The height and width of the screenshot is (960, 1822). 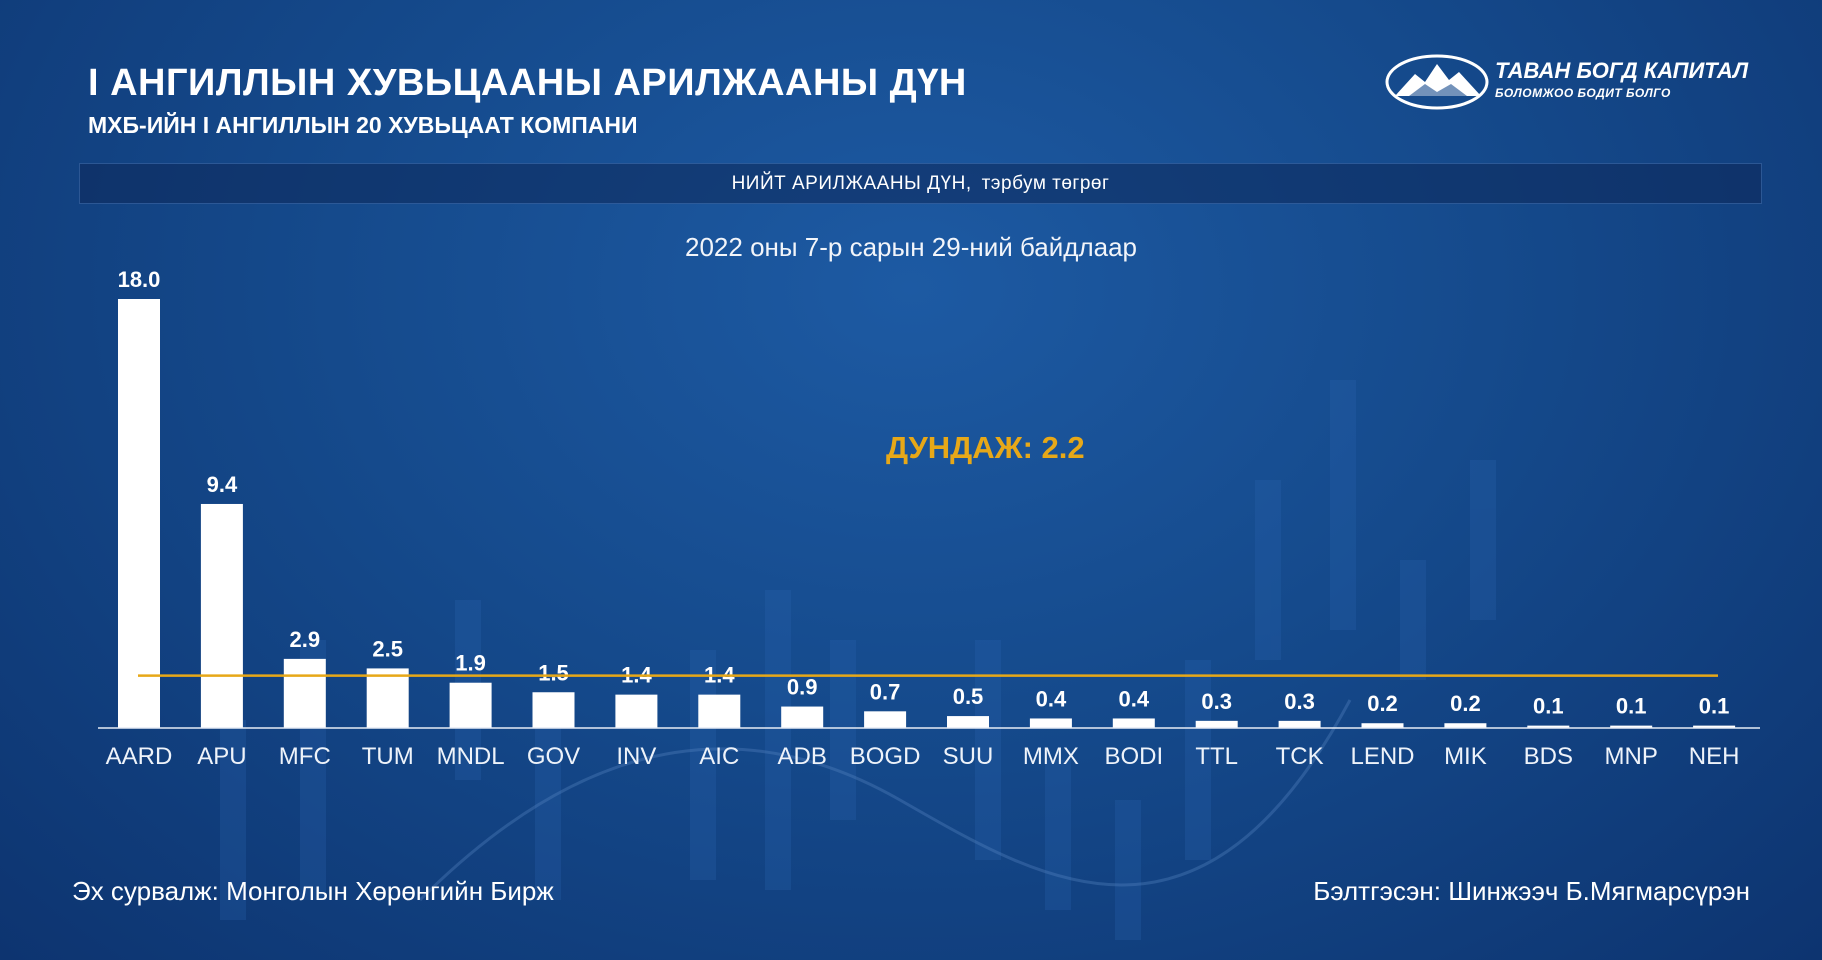 What do you see at coordinates (1051, 756) in the screenshot?
I see `x-tick-mmx: MMX` at bounding box center [1051, 756].